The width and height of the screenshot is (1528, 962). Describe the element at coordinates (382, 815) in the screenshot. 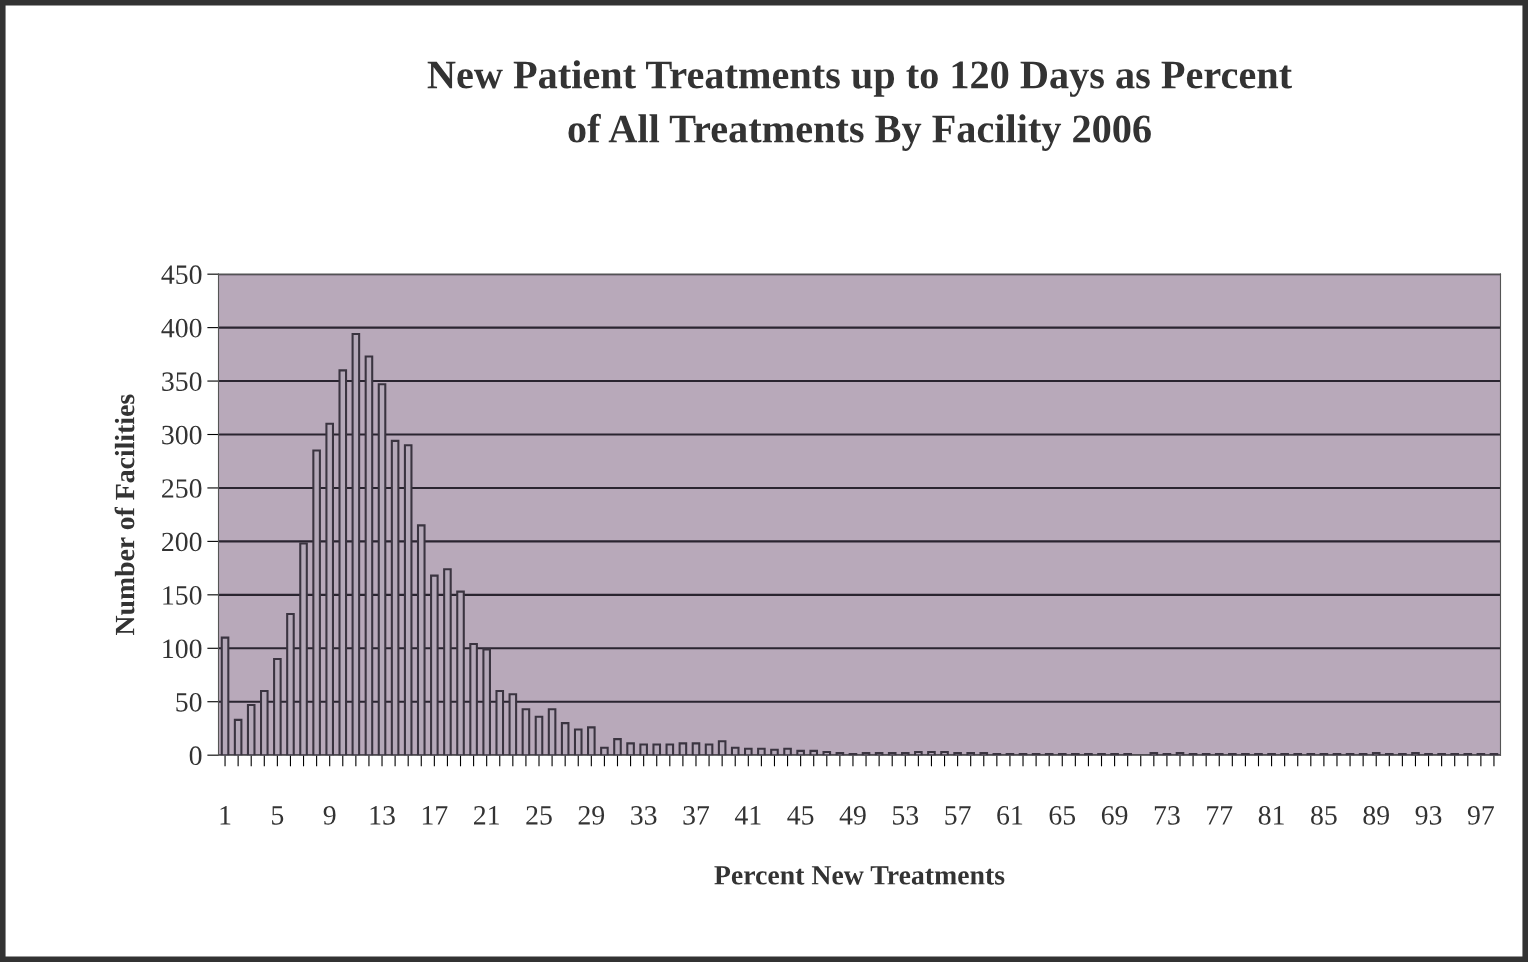

I see `x-tick-label: 13` at that location.